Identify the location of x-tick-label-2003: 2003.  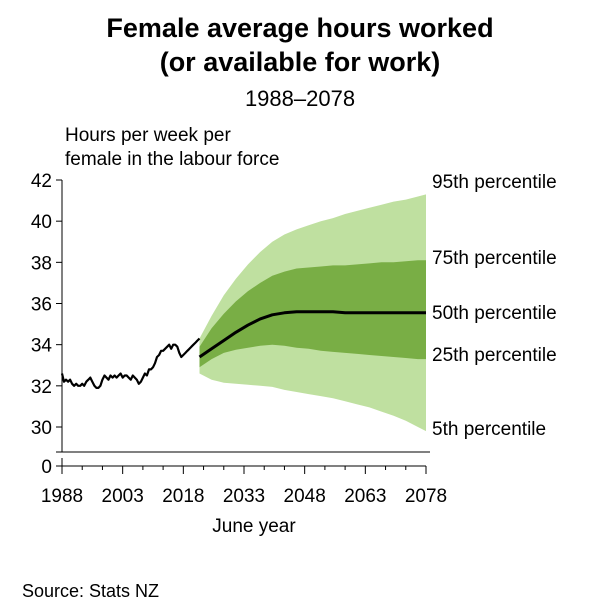
(123, 496).